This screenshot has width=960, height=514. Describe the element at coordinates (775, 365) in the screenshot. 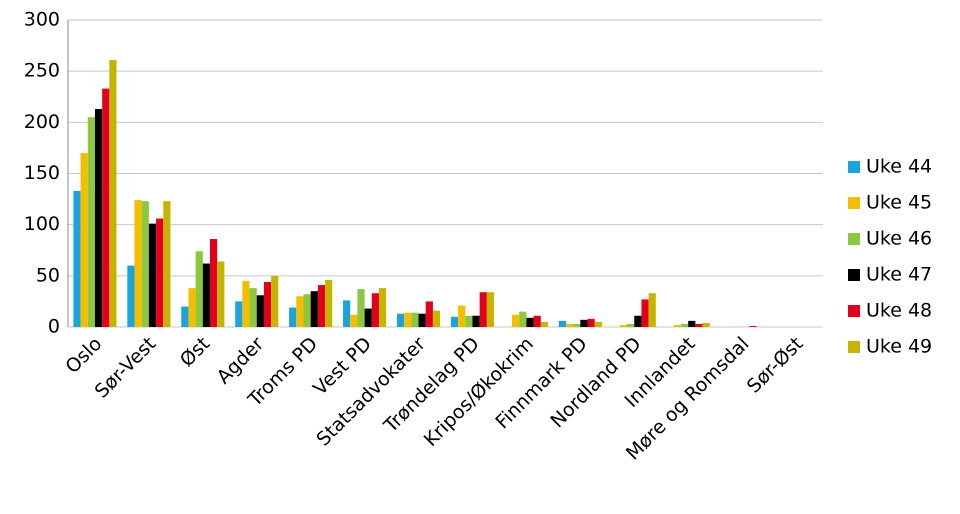

I see `x-tick-label: Sør-Øst` at that location.